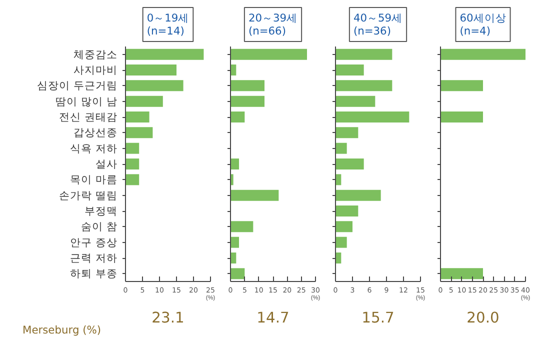 This screenshot has height=350, width=550. Describe the element at coordinates (62, 330) in the screenshot. I see `text: Merseburg (%)` at that location.